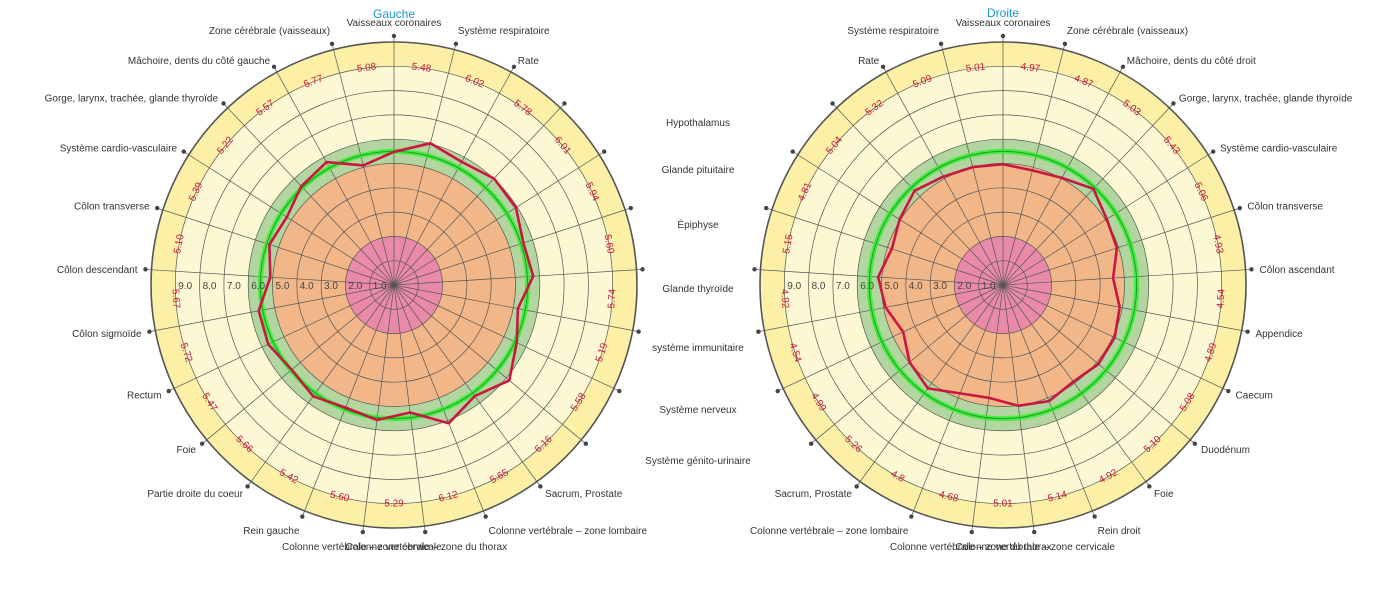  Describe the element at coordinates (892, 286) in the screenshot. I see `ring-label: 5.0` at that location.